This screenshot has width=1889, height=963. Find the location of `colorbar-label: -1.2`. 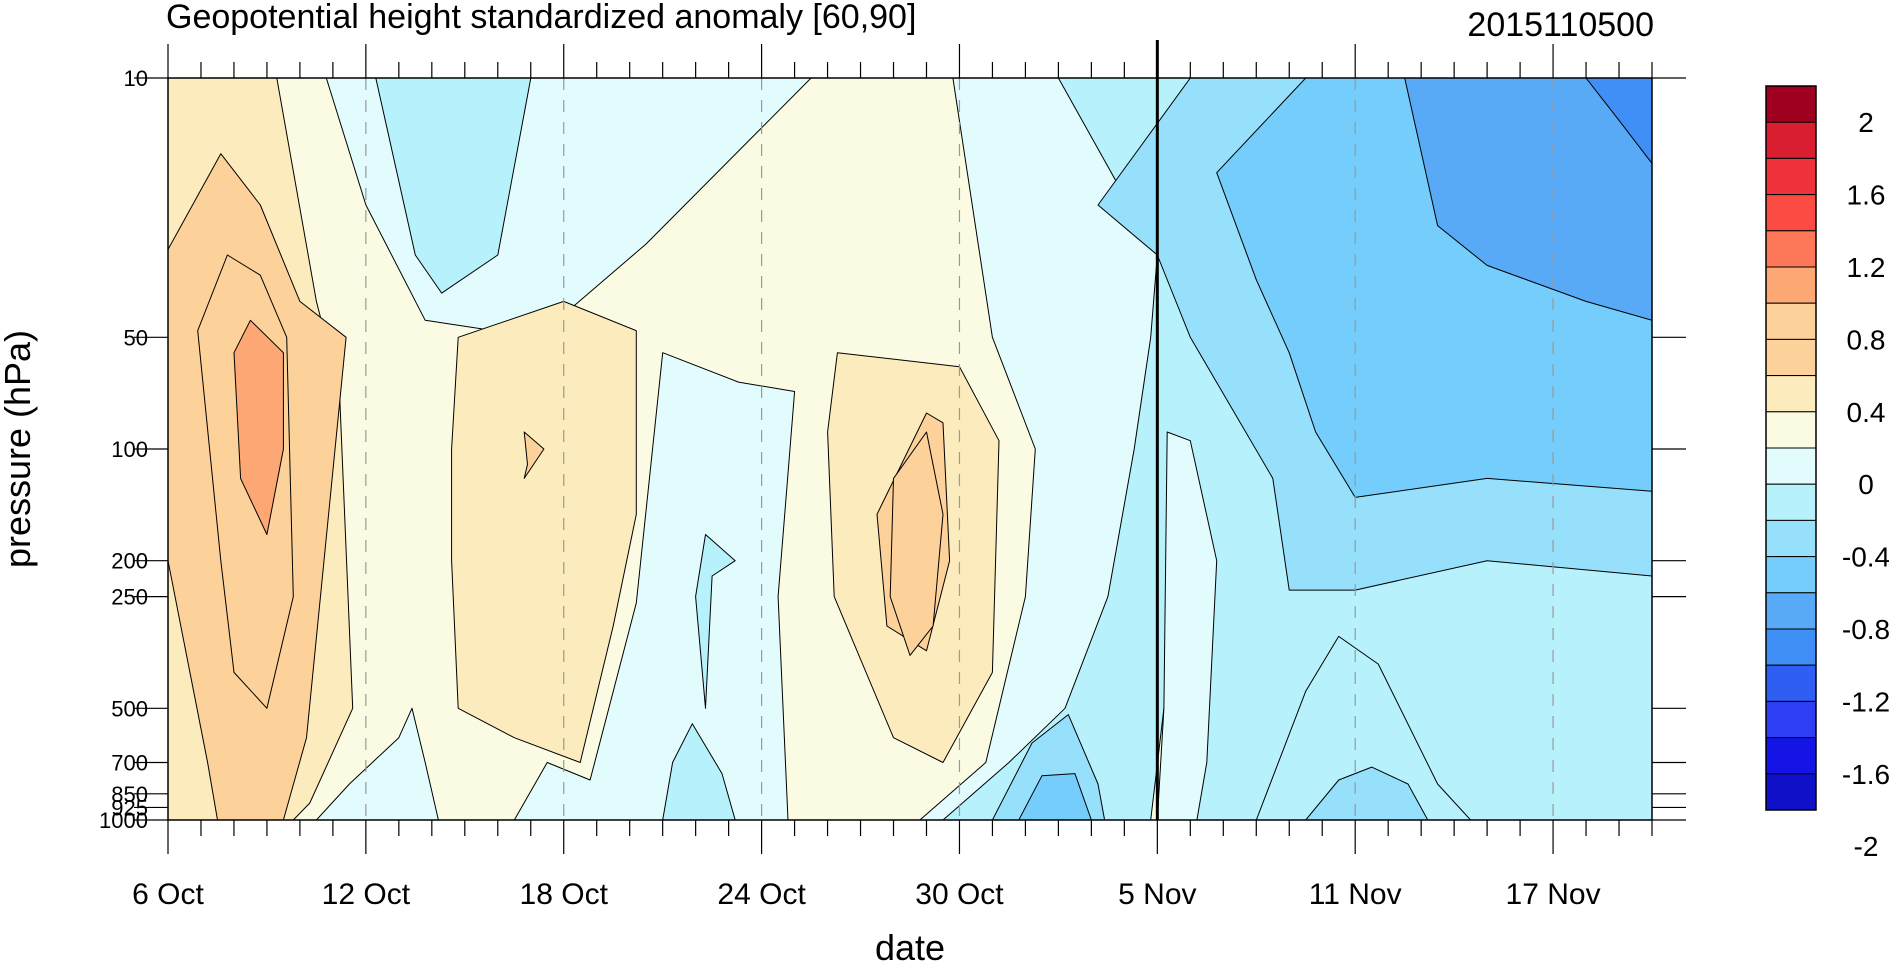

colorbar-label: -1.2 is located at coordinates (1865, 701).